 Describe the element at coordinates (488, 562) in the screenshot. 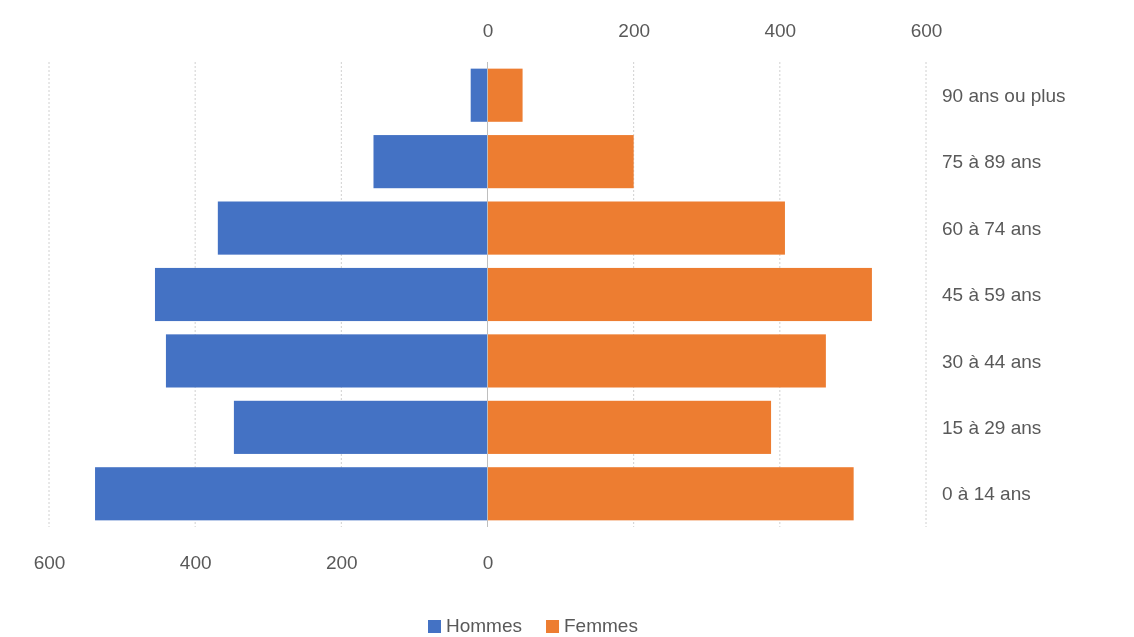

I see `x-tick-label: 0` at that location.